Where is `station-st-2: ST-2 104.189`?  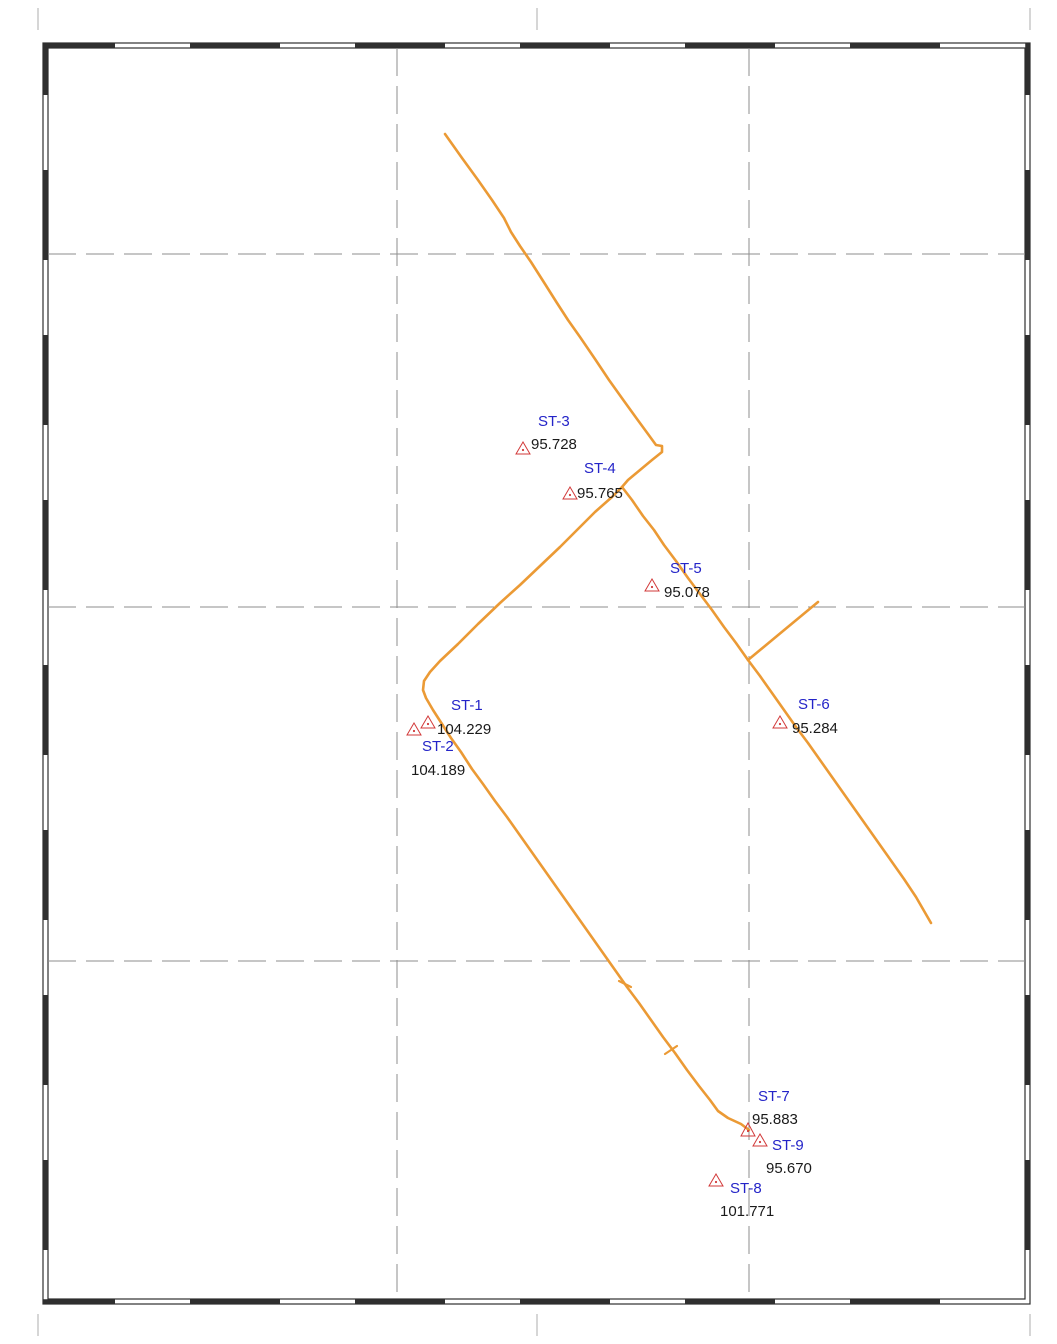 station-st-2: ST-2 104.189 is located at coordinates (435, 750).